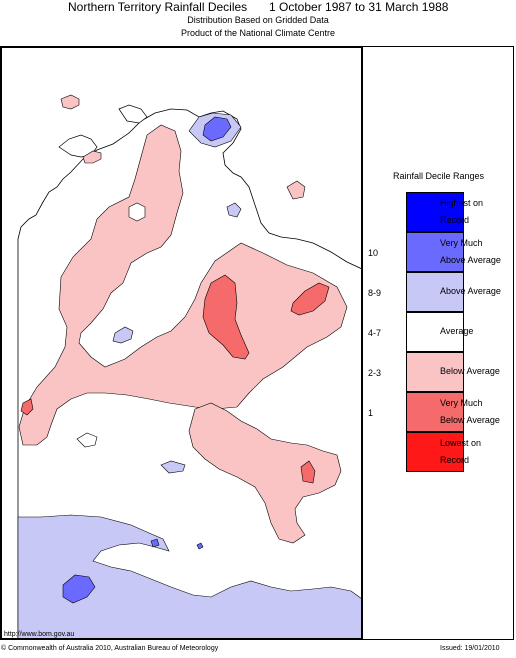 This screenshot has height=658, width=516. Describe the element at coordinates (435, 332) in the screenshot. I see `legend-swatch-average` at that location.